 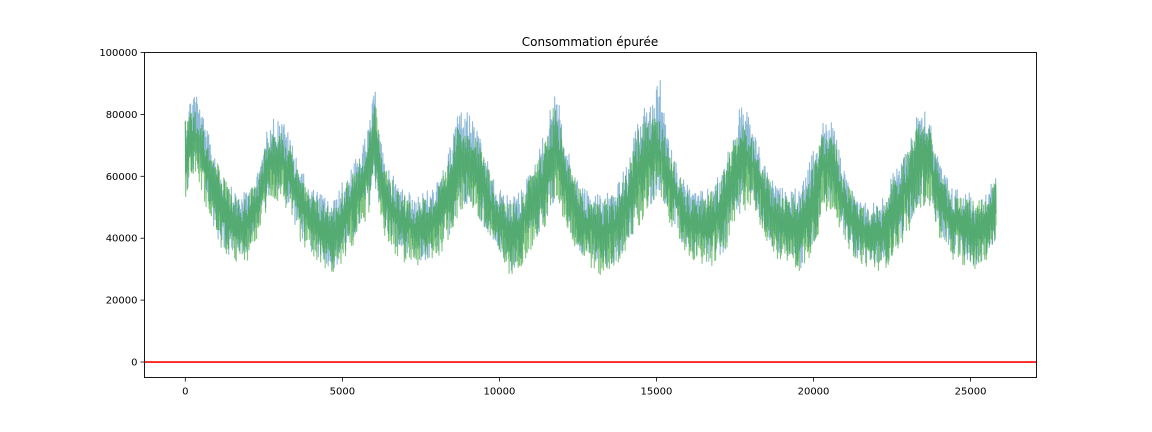 What do you see at coordinates (134, 363) in the screenshot?
I see `y-tick-label: 0` at bounding box center [134, 363].